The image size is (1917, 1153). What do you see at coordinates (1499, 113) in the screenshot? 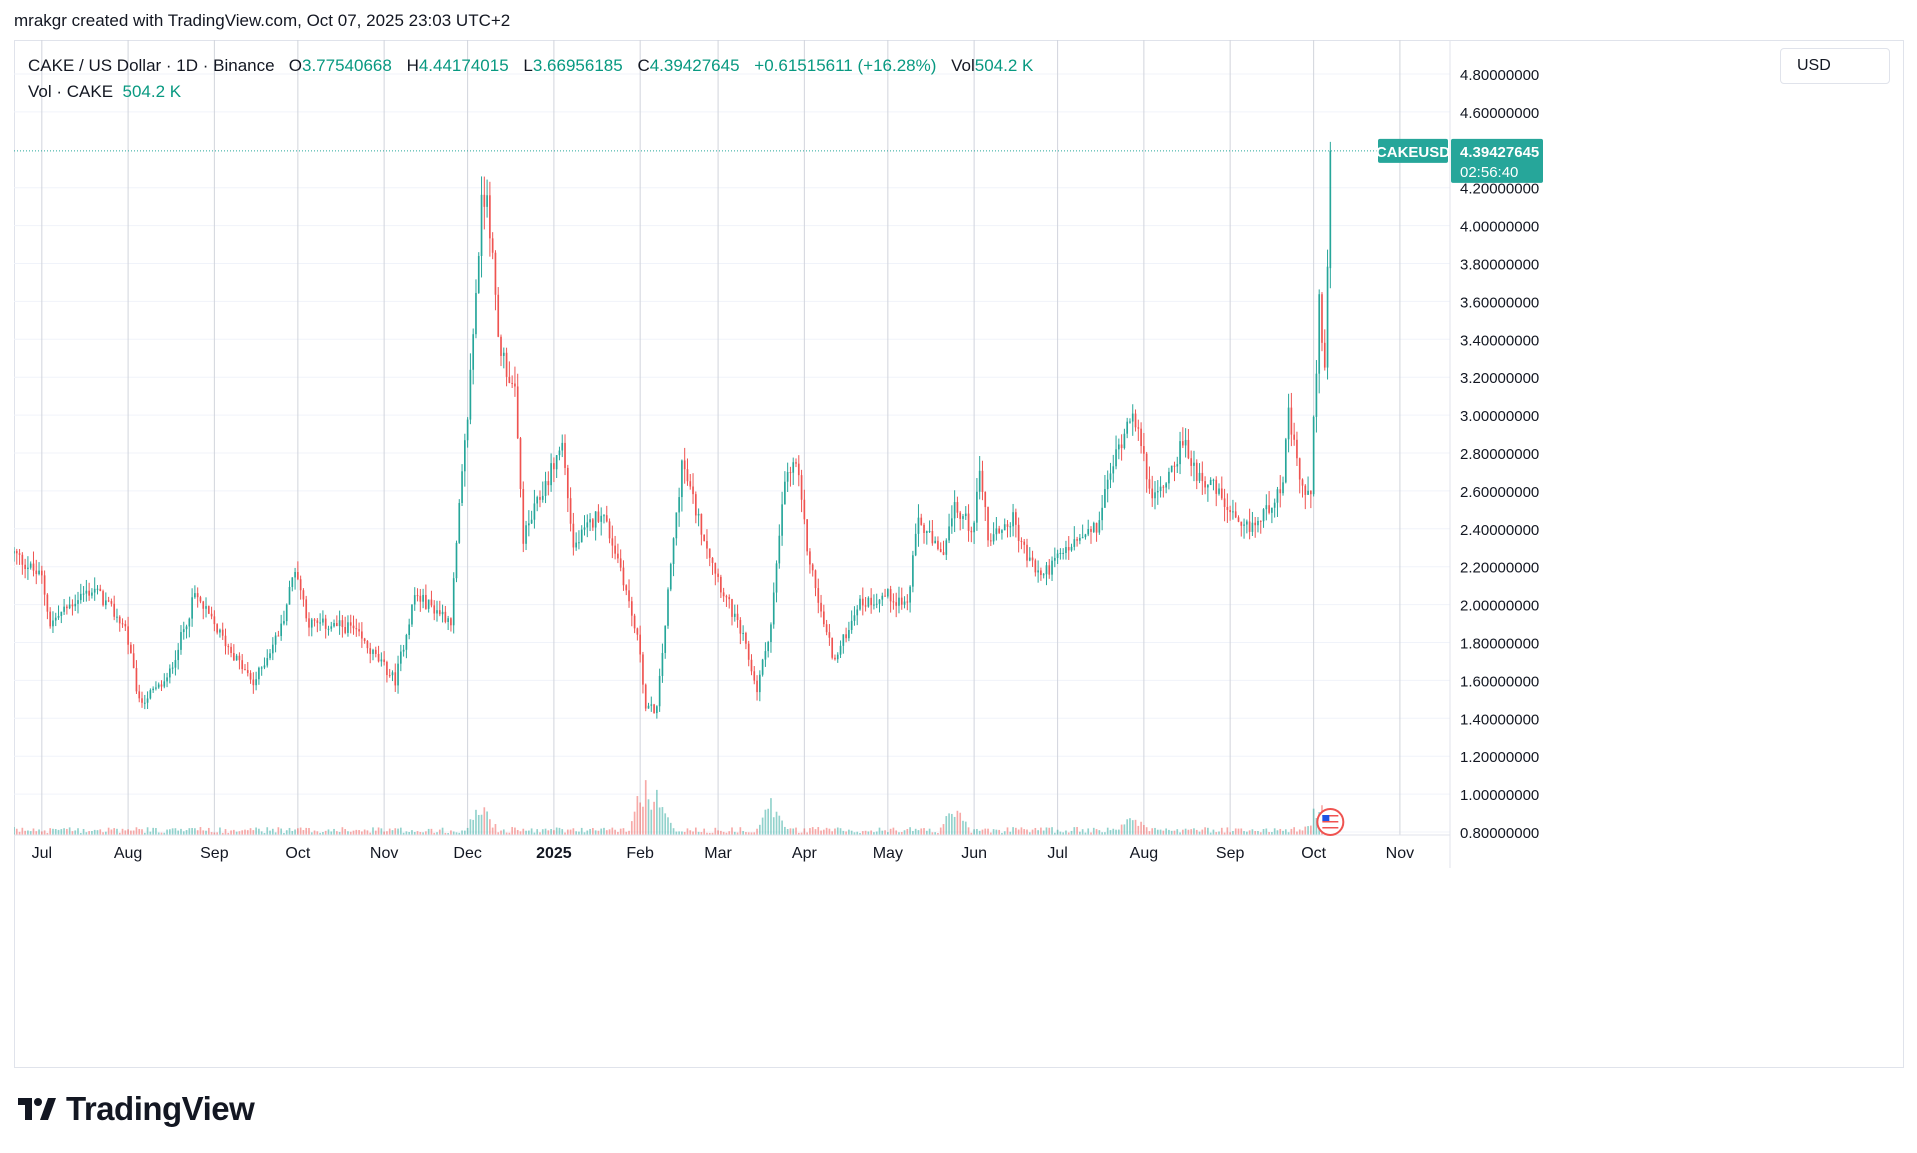
I see `price-tick-label: 4.60000000` at bounding box center [1499, 113].